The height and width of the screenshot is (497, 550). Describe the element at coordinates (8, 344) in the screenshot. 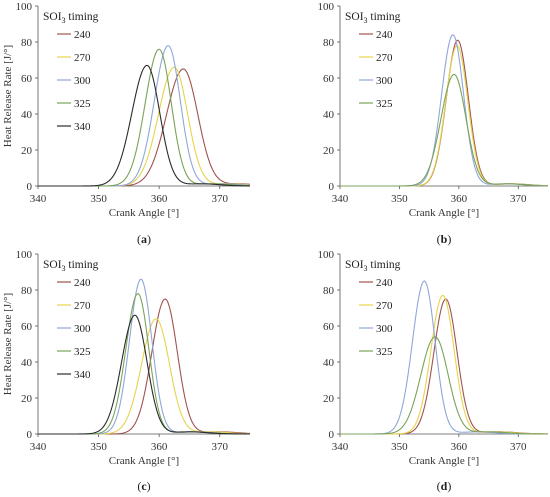

I see `y-axis-label: Heat Release Rate [J/°]` at that location.